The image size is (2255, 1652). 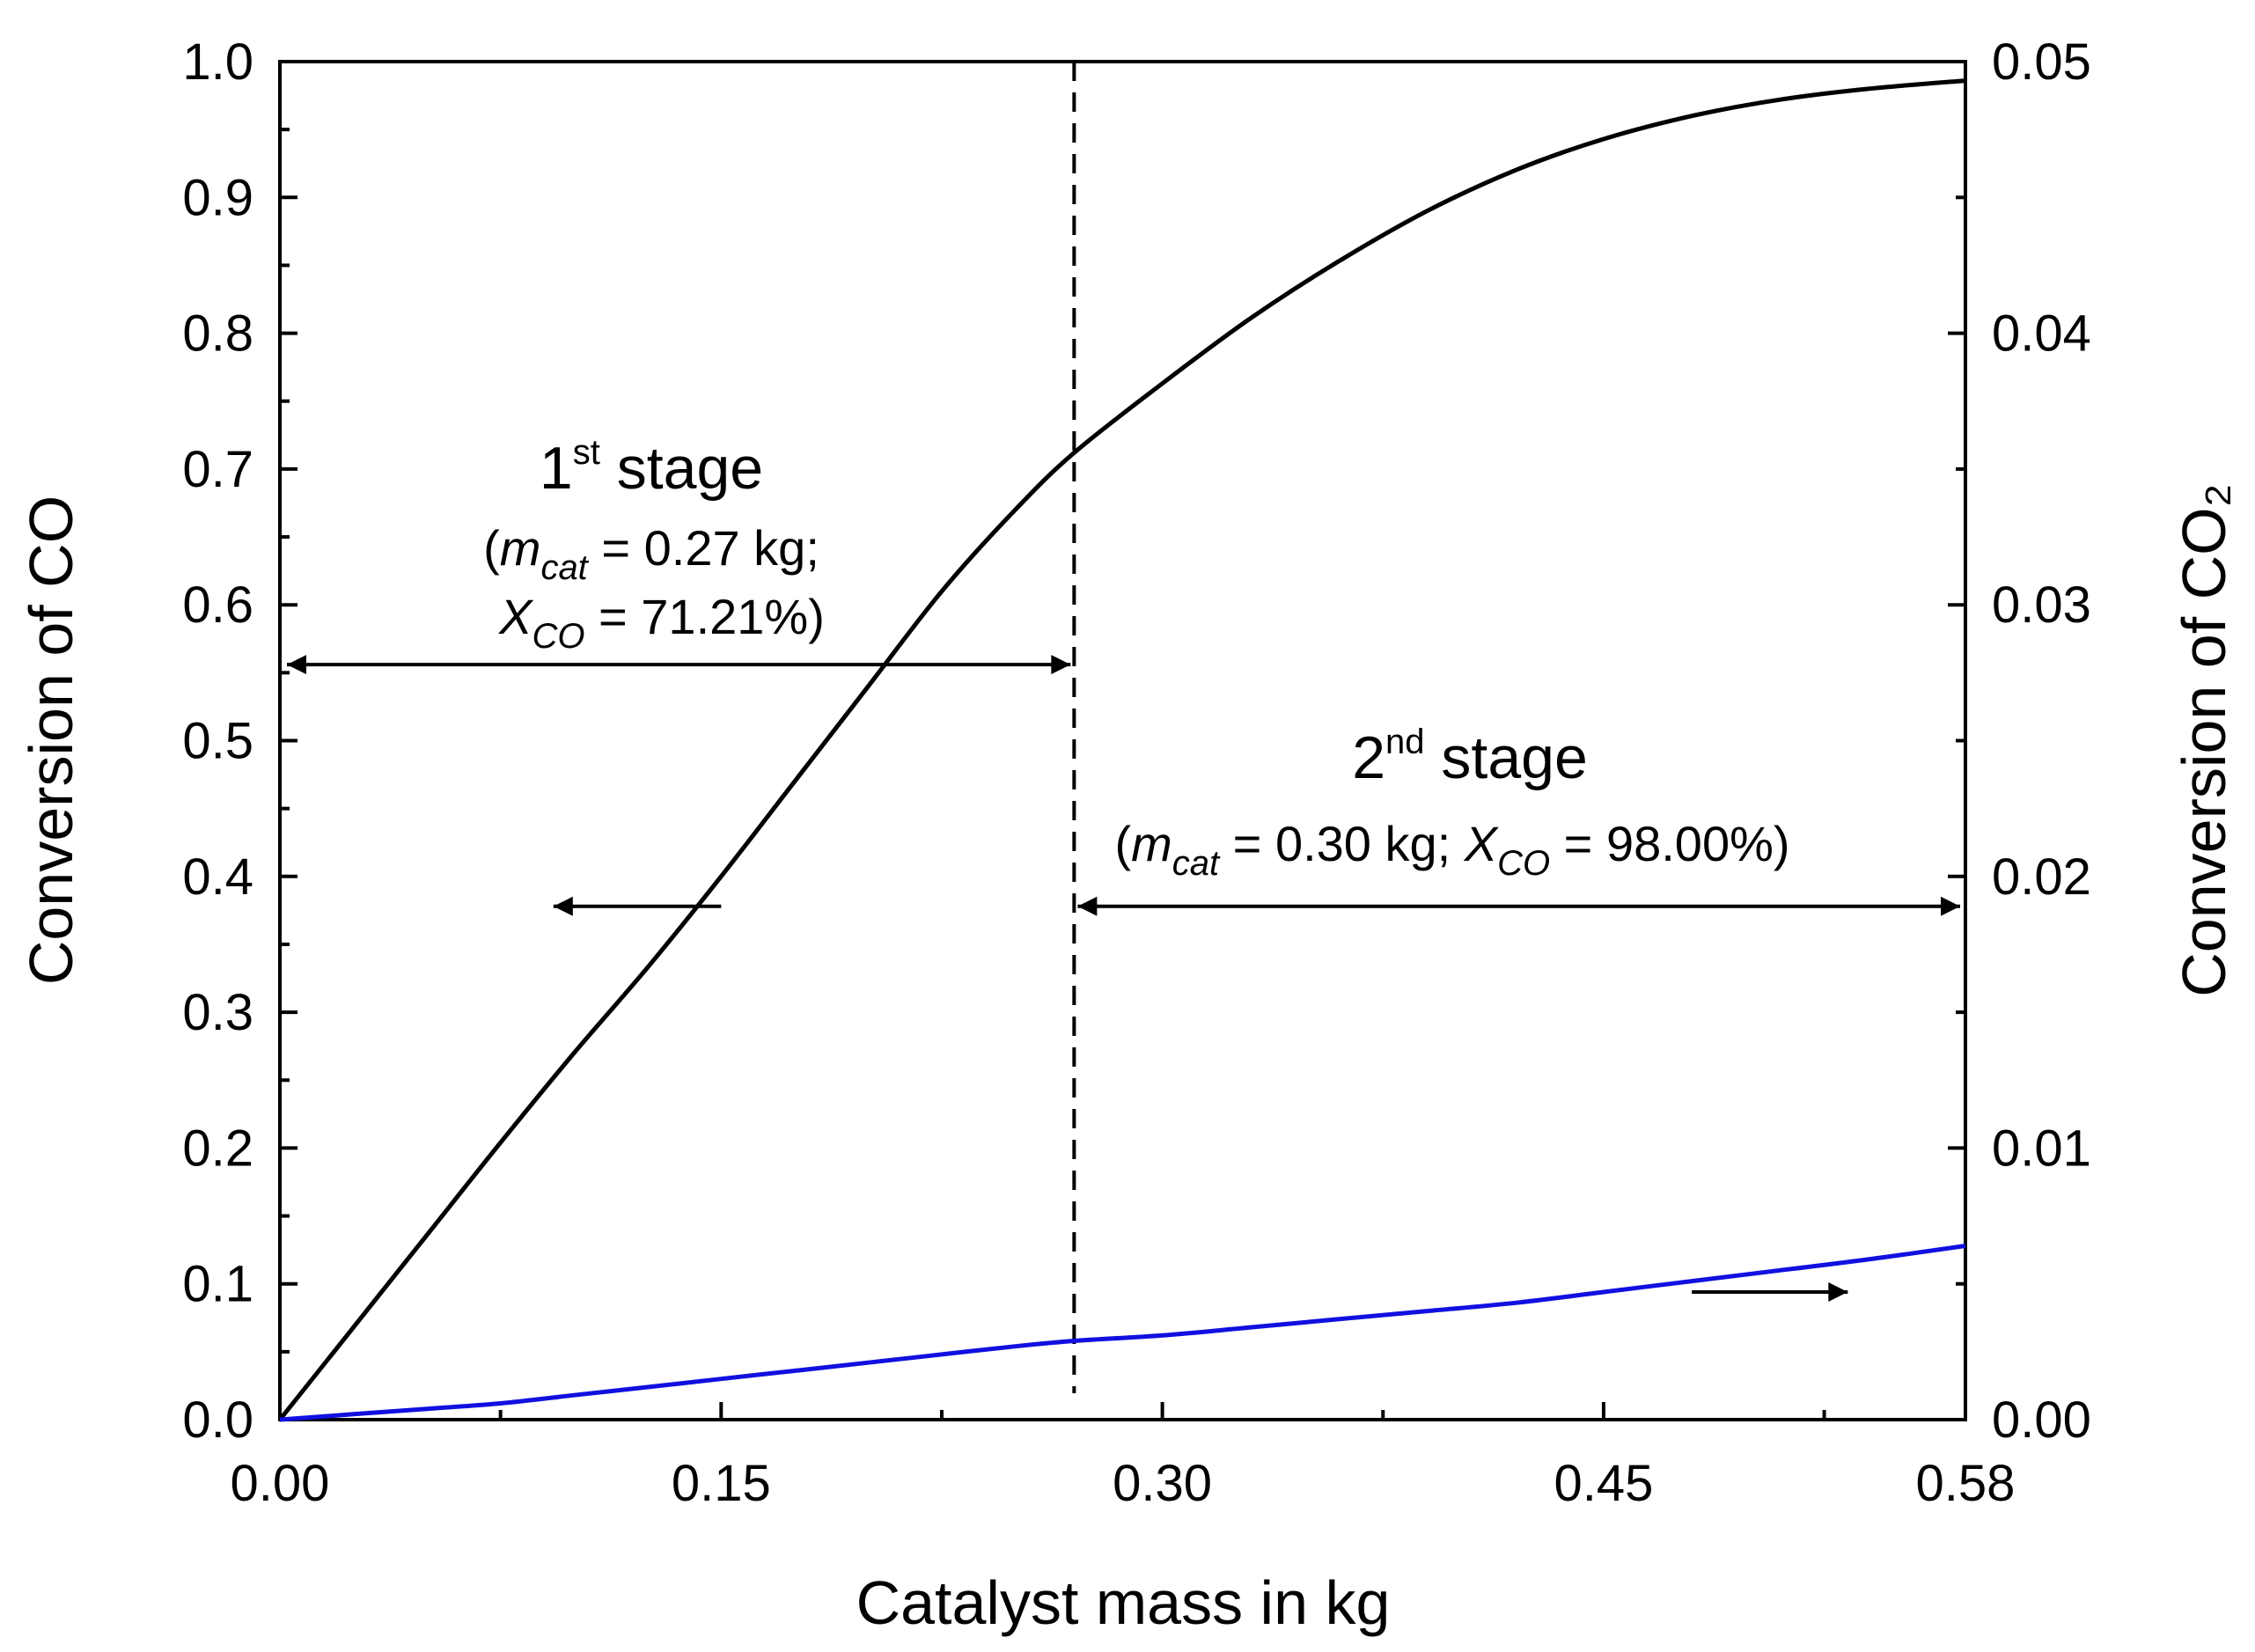 What do you see at coordinates (1123, 843) in the screenshot?
I see `stage2-open-paren: (` at bounding box center [1123, 843].